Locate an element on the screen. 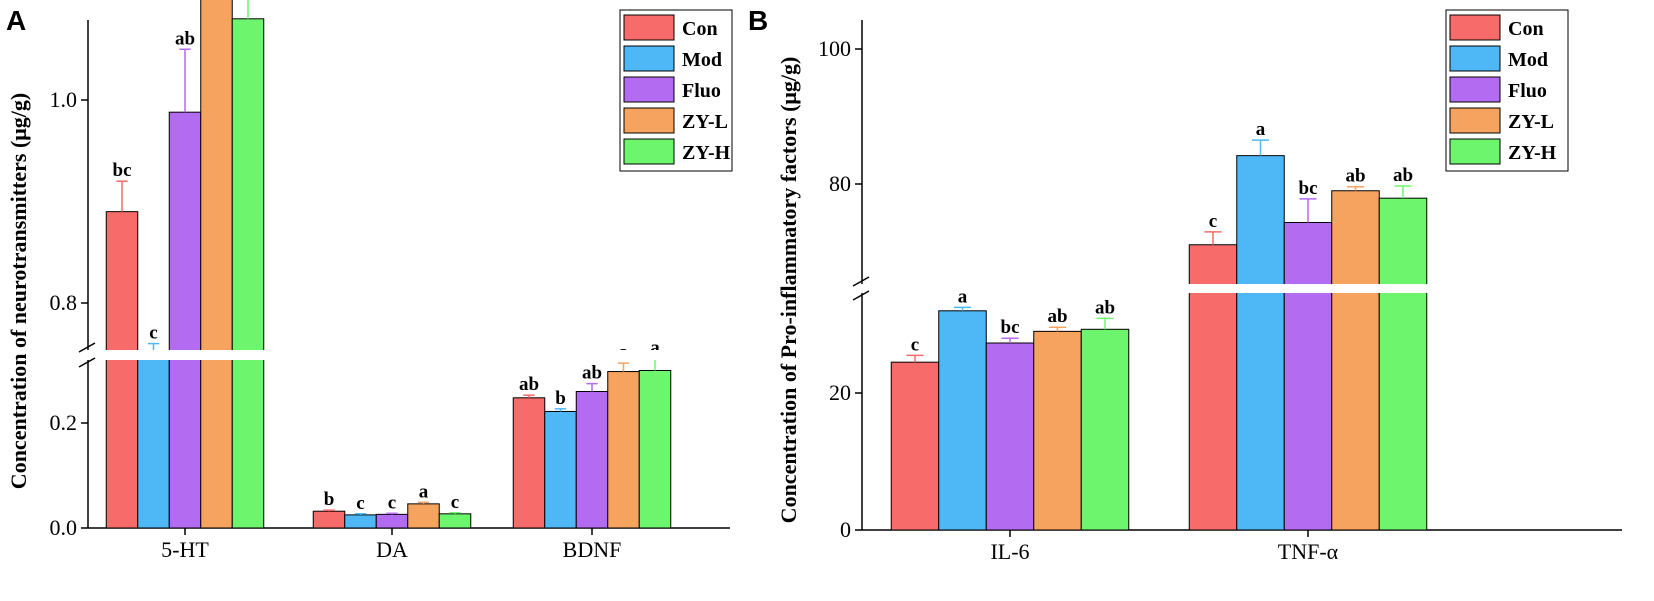  x-tick-label: TNF-α is located at coordinates (1308, 551).